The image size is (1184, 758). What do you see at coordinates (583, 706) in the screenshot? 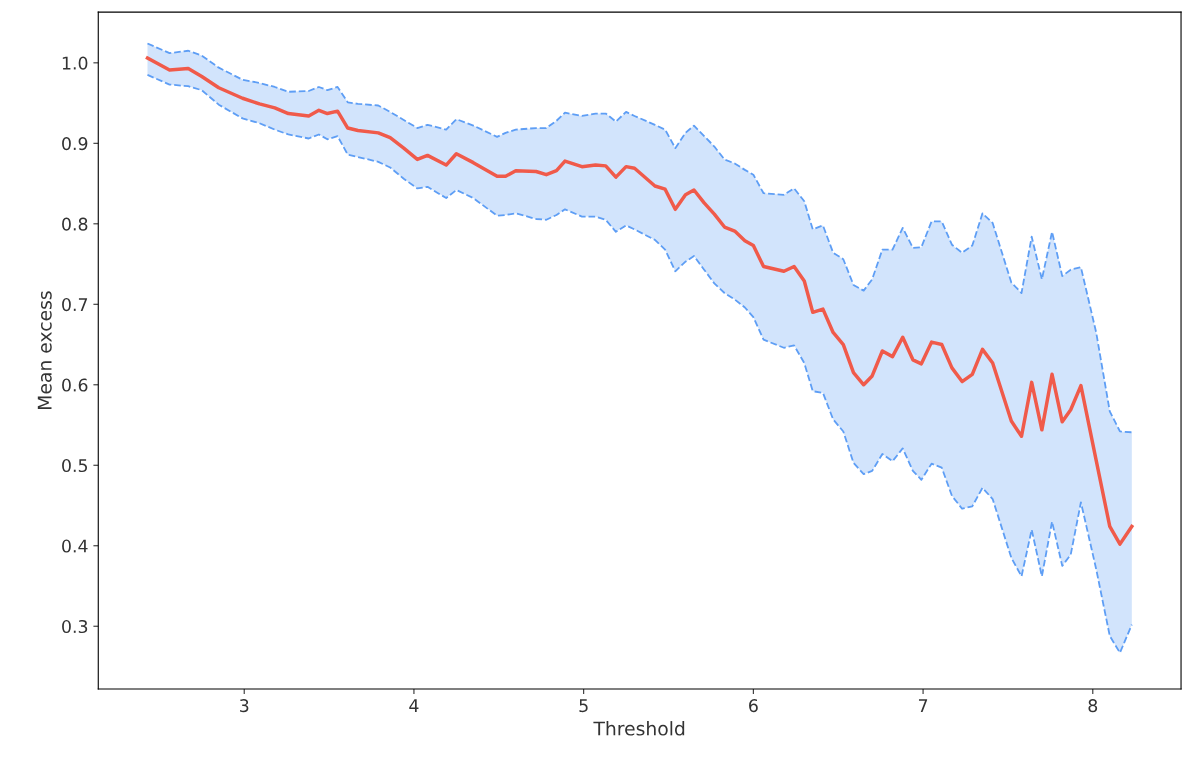
I see `x-tick-label: 5` at bounding box center [583, 706].